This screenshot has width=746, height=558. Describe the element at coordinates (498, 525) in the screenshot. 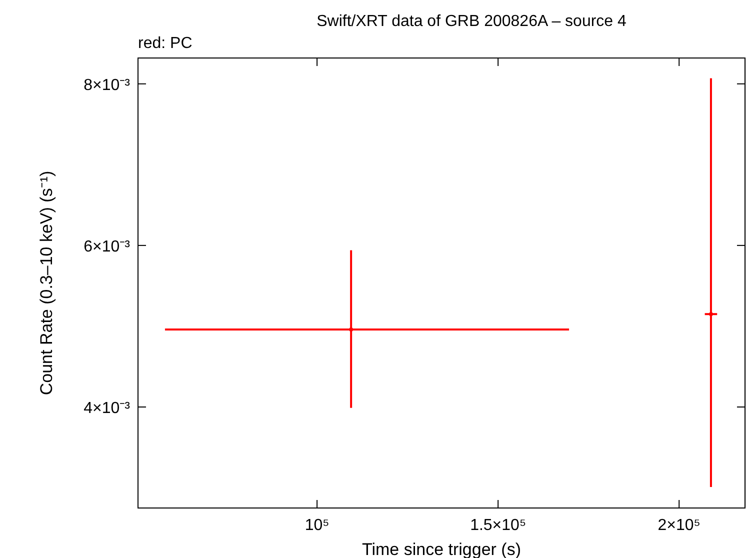

I see `x-tick-label: 1.5×10⁵` at that location.